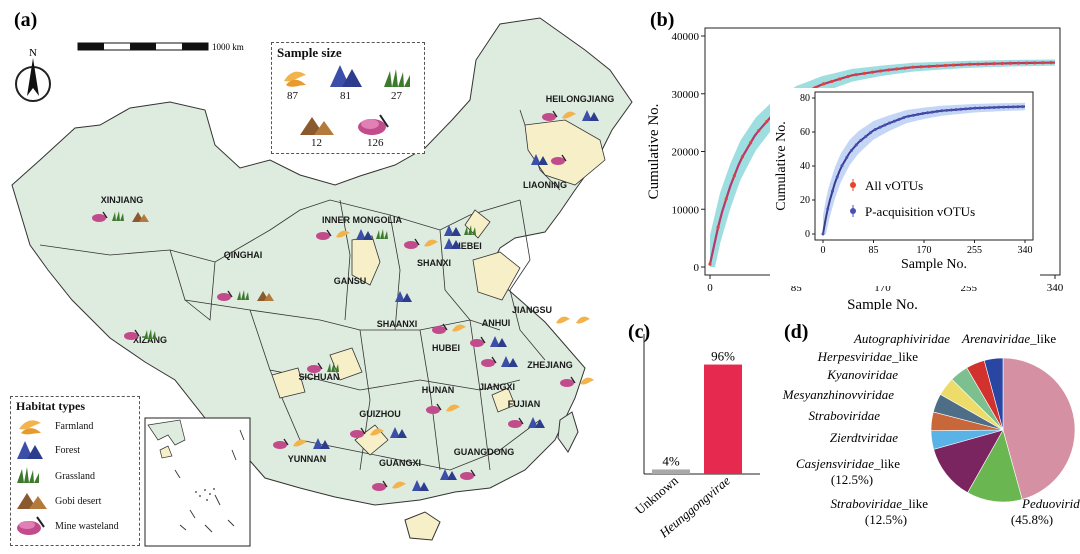 Image resolution: width=1080 pixels, height=554 pixels. I want to click on province-label: GUANGXI, so click(400, 463).